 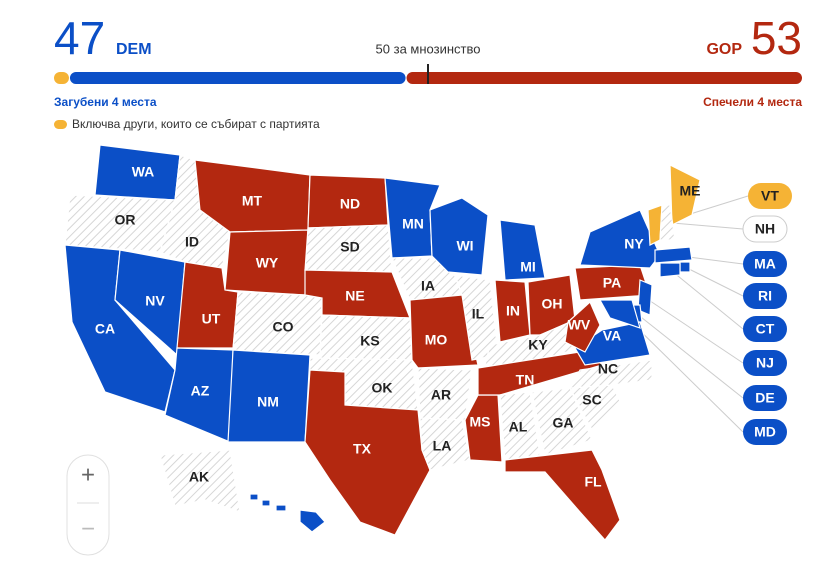 I want to click on zoom-control: + −, so click(x=88, y=505).